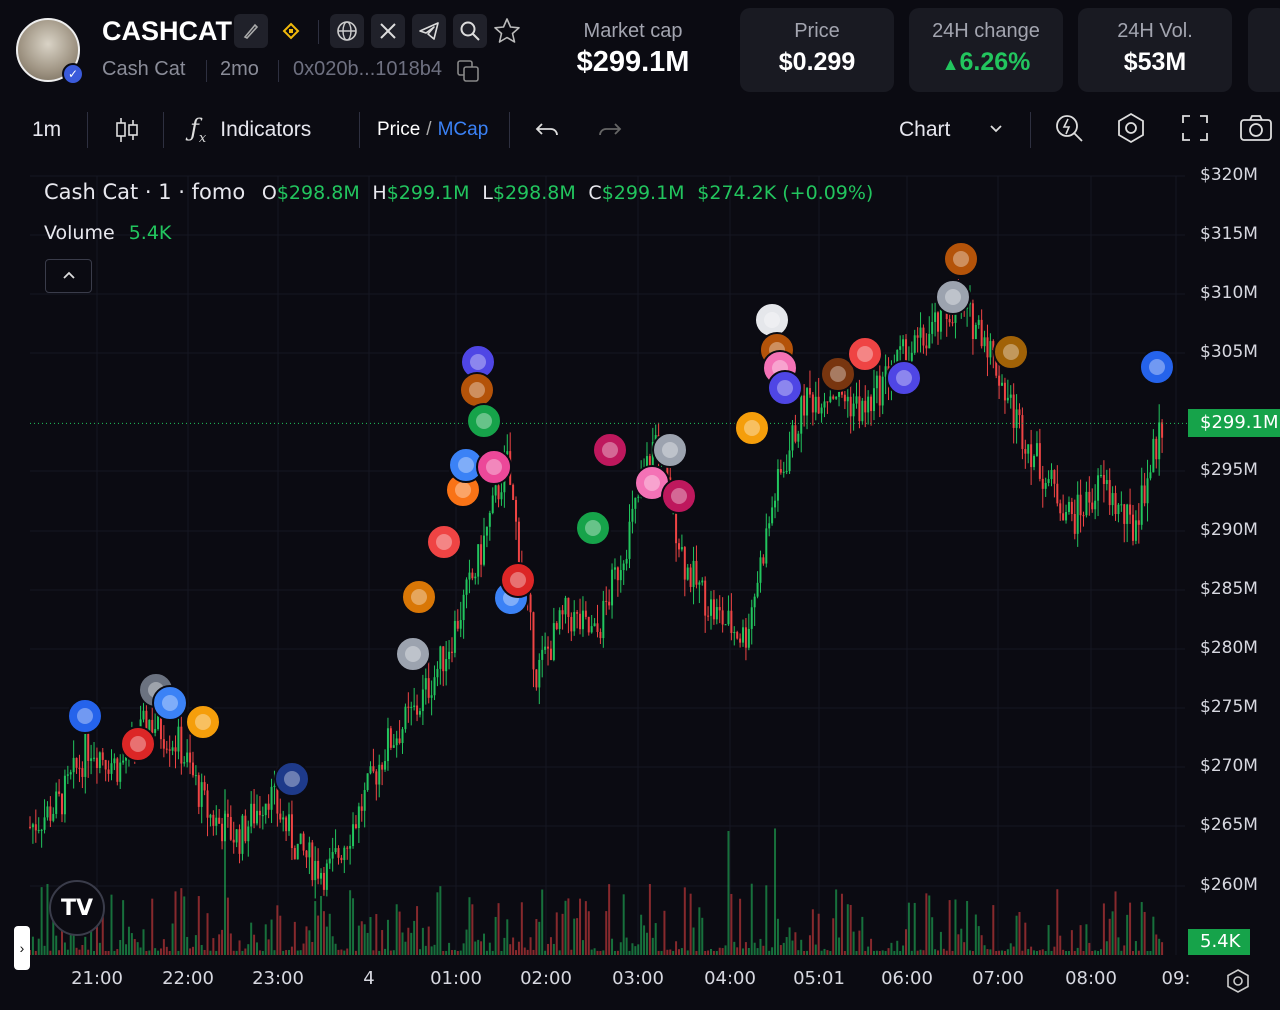  I want to click on tradingview-logo: TV, so click(77, 908).